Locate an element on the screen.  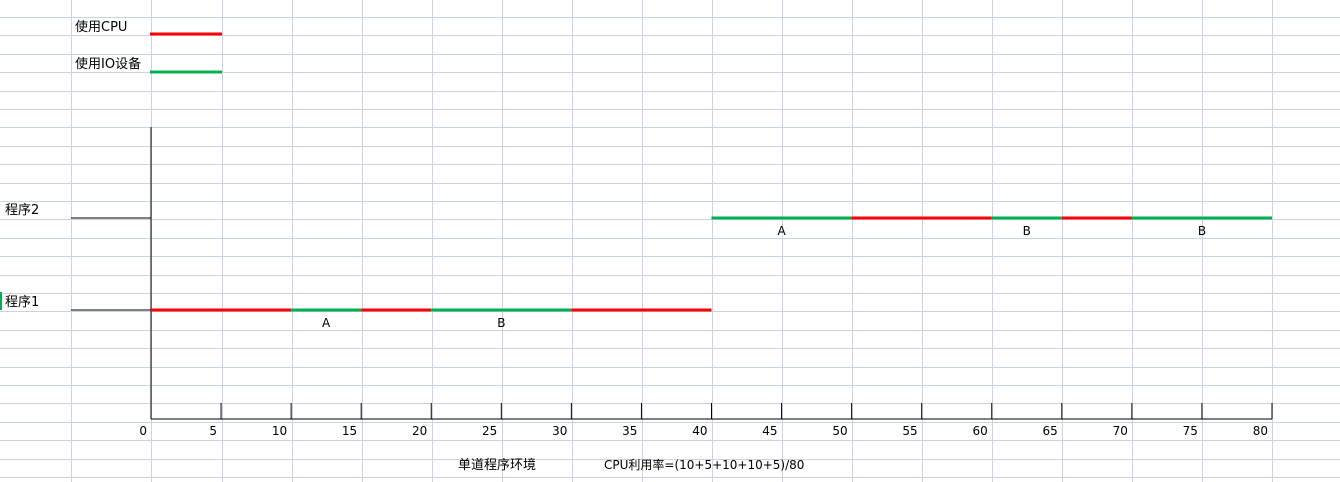
row-label-program1: 程序1 is located at coordinates (22, 302).